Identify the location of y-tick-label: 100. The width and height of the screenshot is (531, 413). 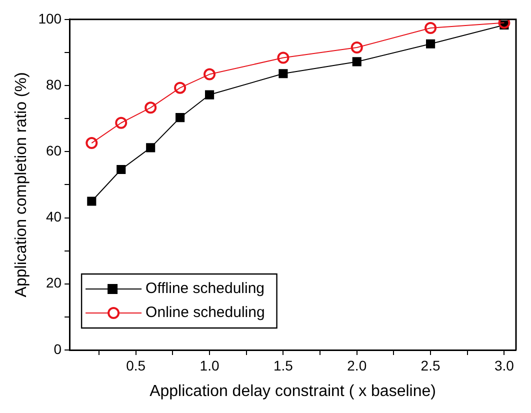
(50, 18).